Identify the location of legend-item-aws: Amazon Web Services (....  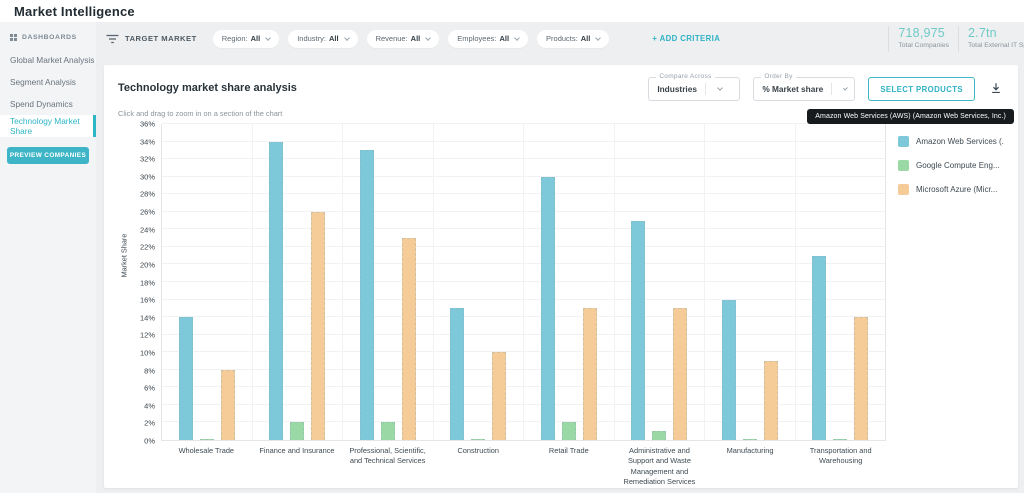
(951, 141).